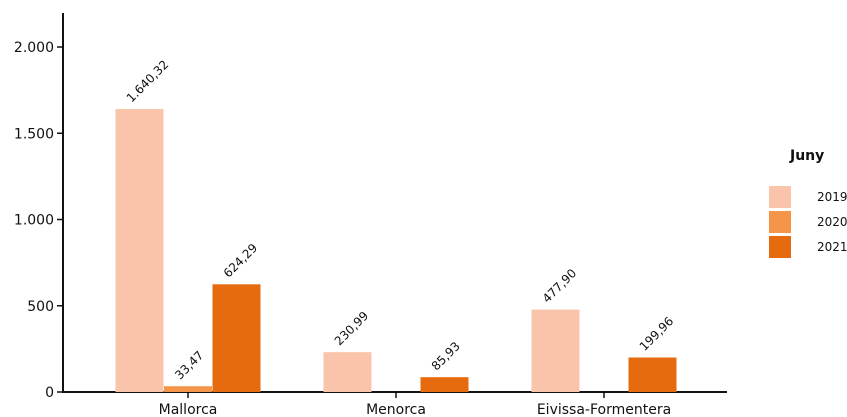 The image size is (847, 417). Describe the element at coordinates (780, 222) in the screenshot. I see `legend-swatch-2020` at that location.